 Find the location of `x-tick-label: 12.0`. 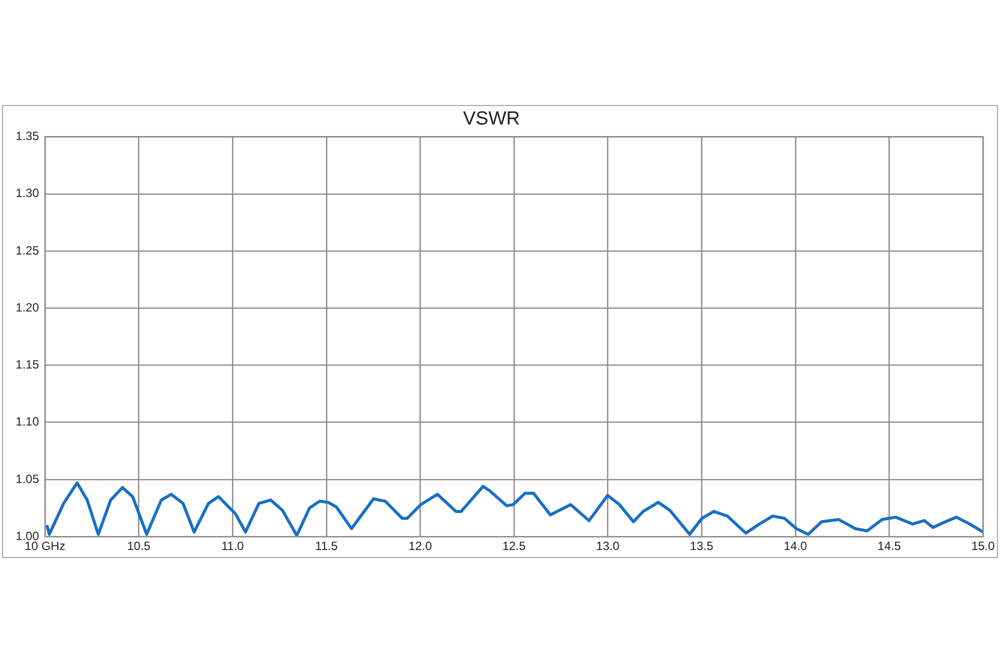

x-tick-label: 12.0 is located at coordinates (420, 546).